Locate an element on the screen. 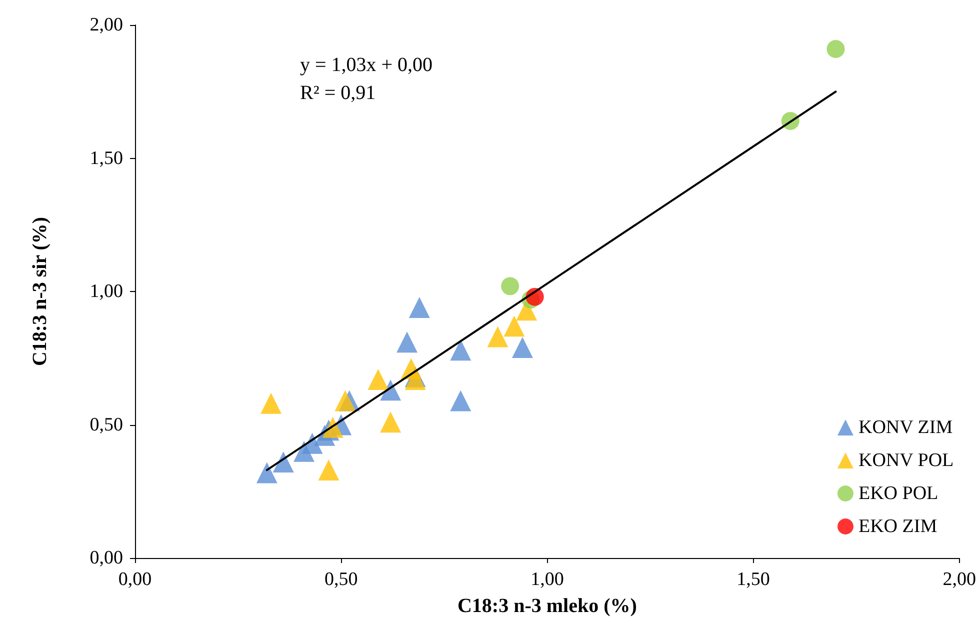 Image resolution: width=979 pixels, height=641 pixels. x-tick-label: 0,50 is located at coordinates (341, 579).